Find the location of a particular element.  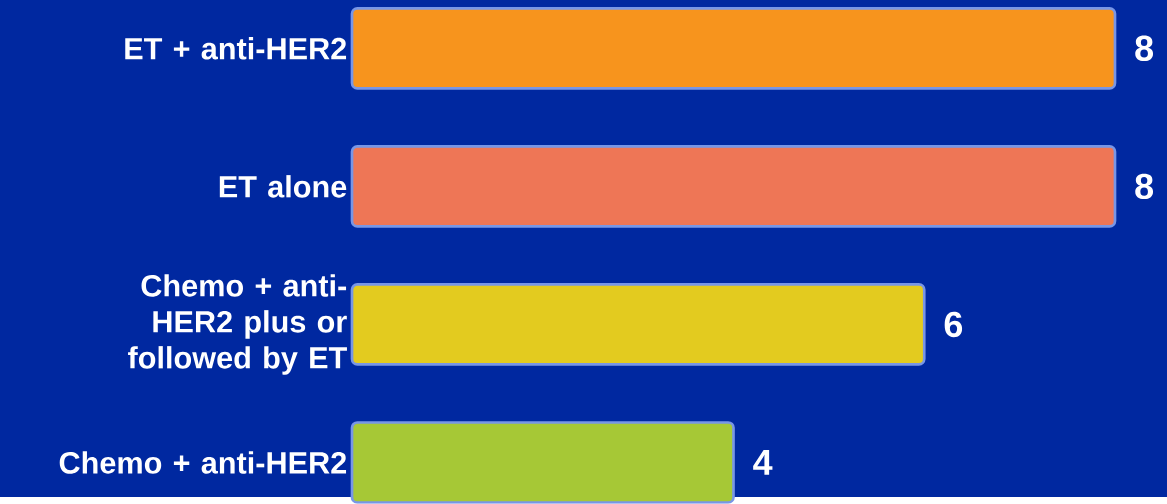

y-tick-label: Chemo + anti-HER2 is located at coordinates (203, 462).